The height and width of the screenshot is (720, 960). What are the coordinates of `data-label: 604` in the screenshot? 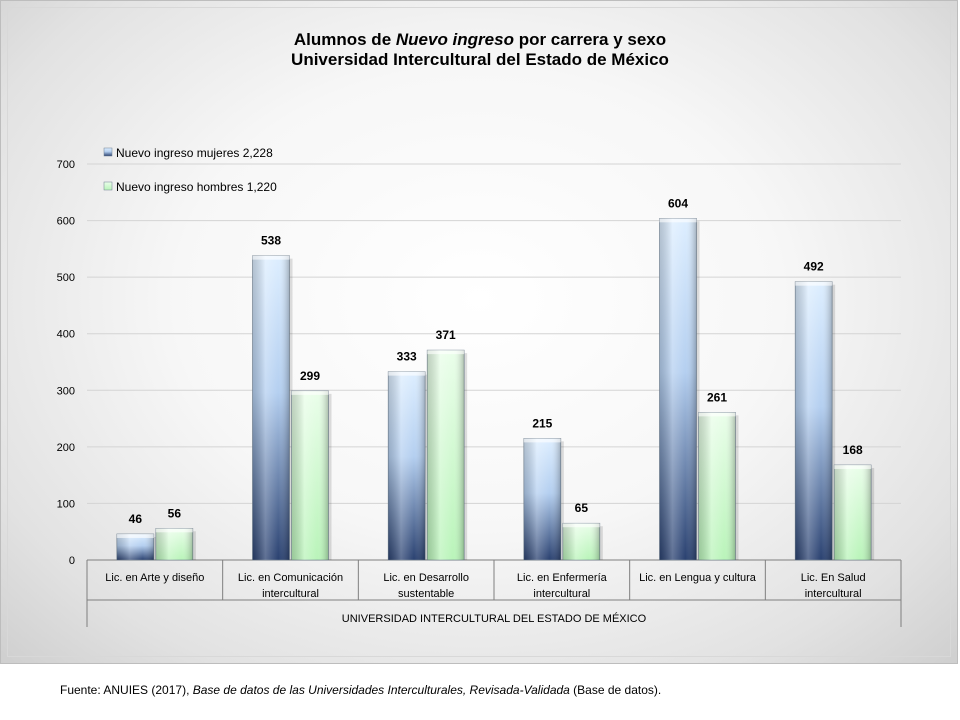 It's located at (678, 203).